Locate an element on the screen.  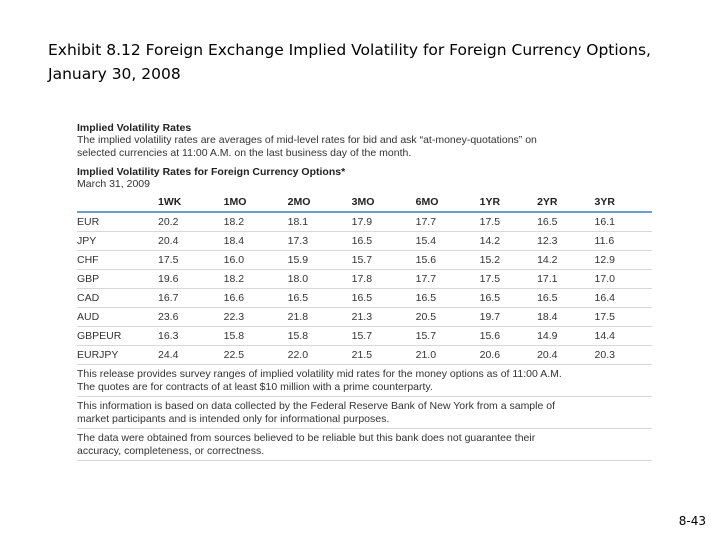
cell: 16.3 is located at coordinates (191, 336).